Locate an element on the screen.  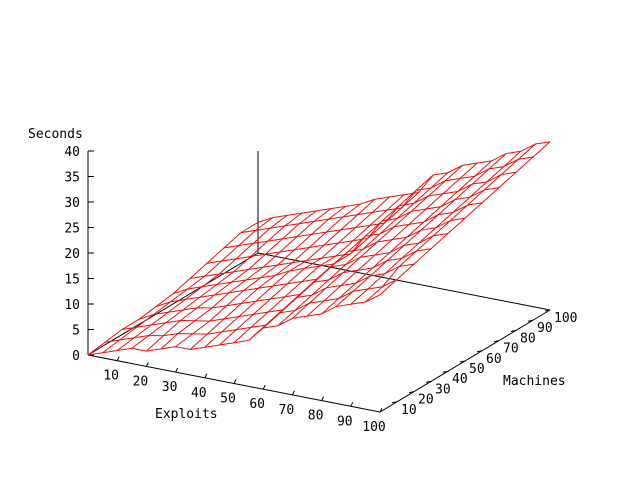
x-tick-label: 10 is located at coordinates (111, 376).